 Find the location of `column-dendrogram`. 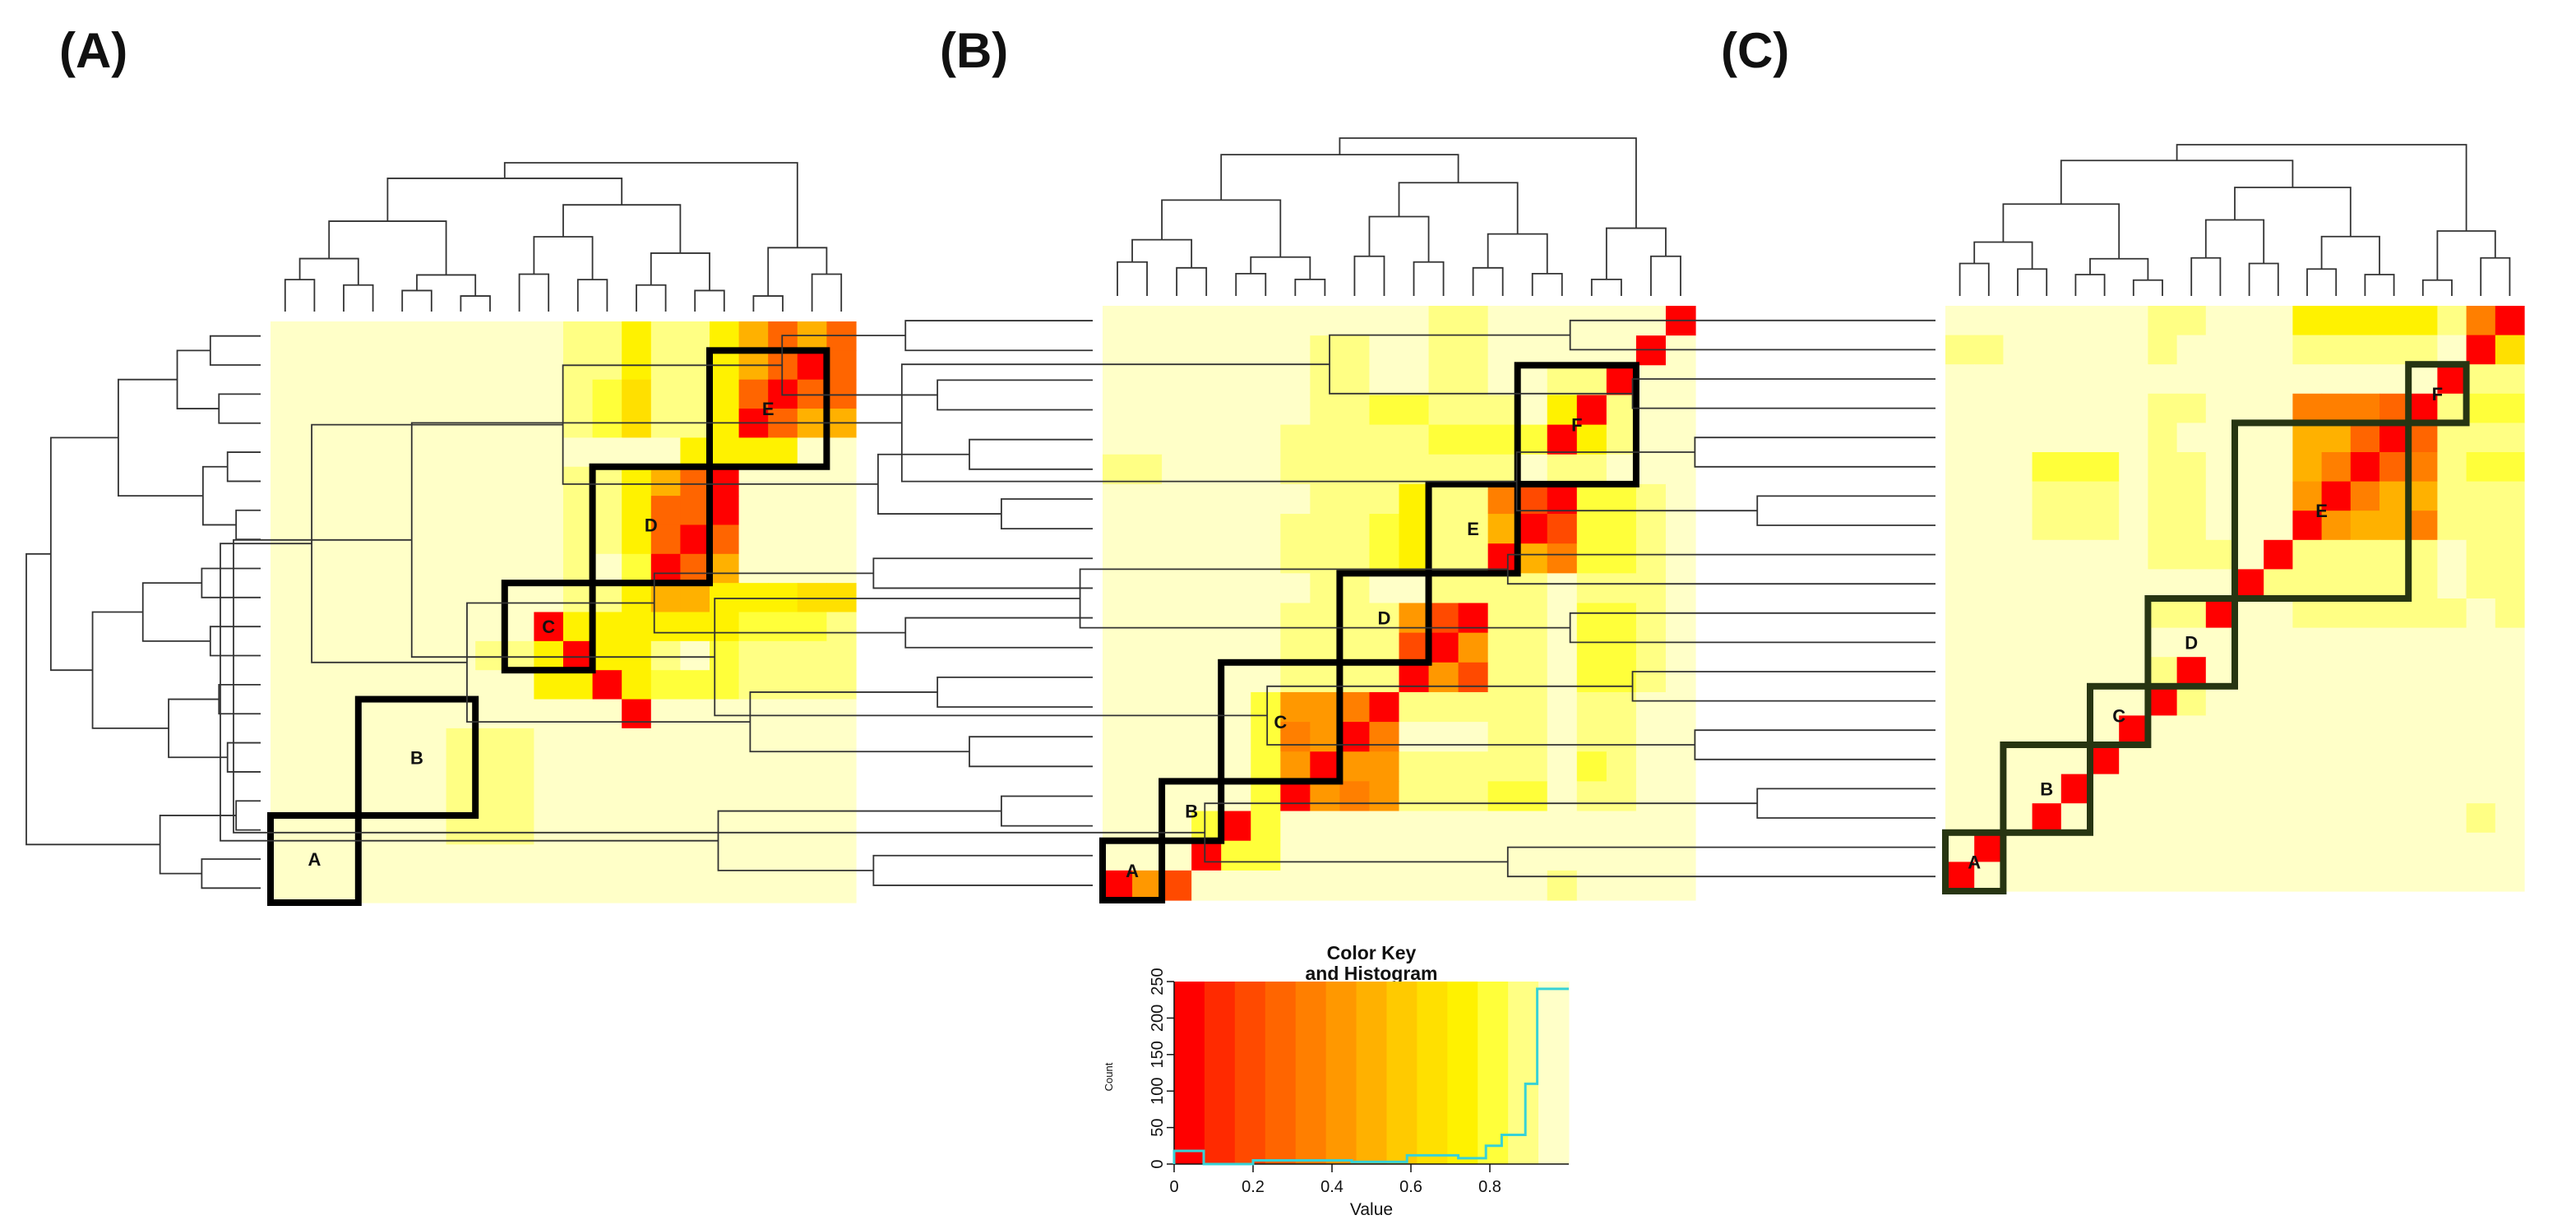

column-dendrogram is located at coordinates (563, 237).